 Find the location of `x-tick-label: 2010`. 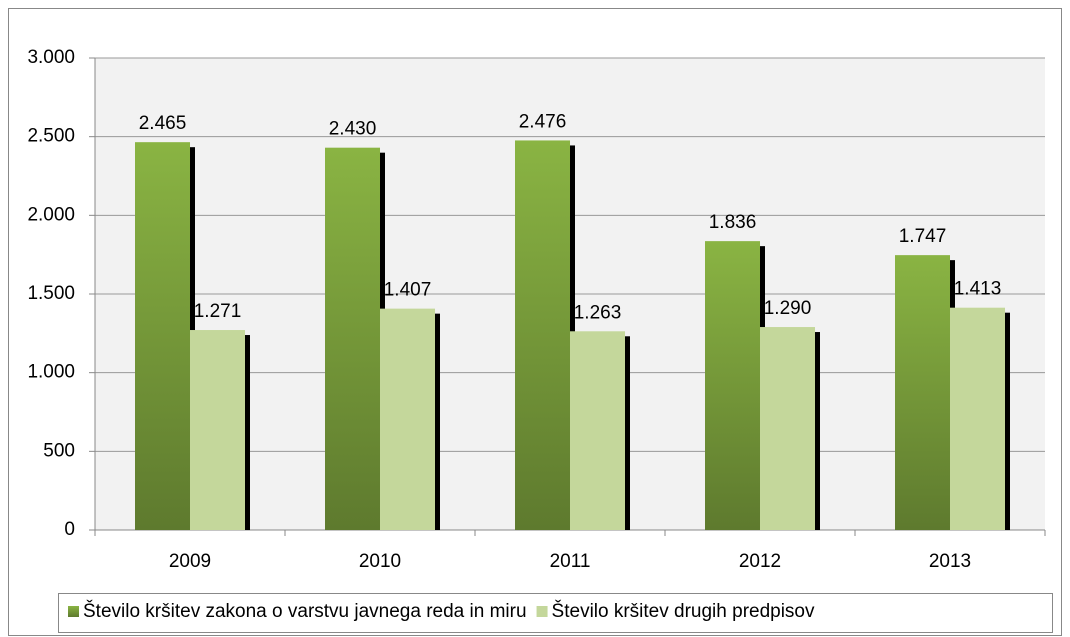

x-tick-label: 2010 is located at coordinates (380, 561).